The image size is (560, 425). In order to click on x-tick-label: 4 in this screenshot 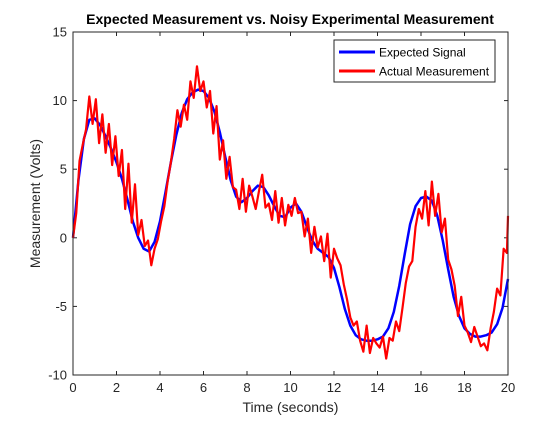, I will do `click(159, 387)`.